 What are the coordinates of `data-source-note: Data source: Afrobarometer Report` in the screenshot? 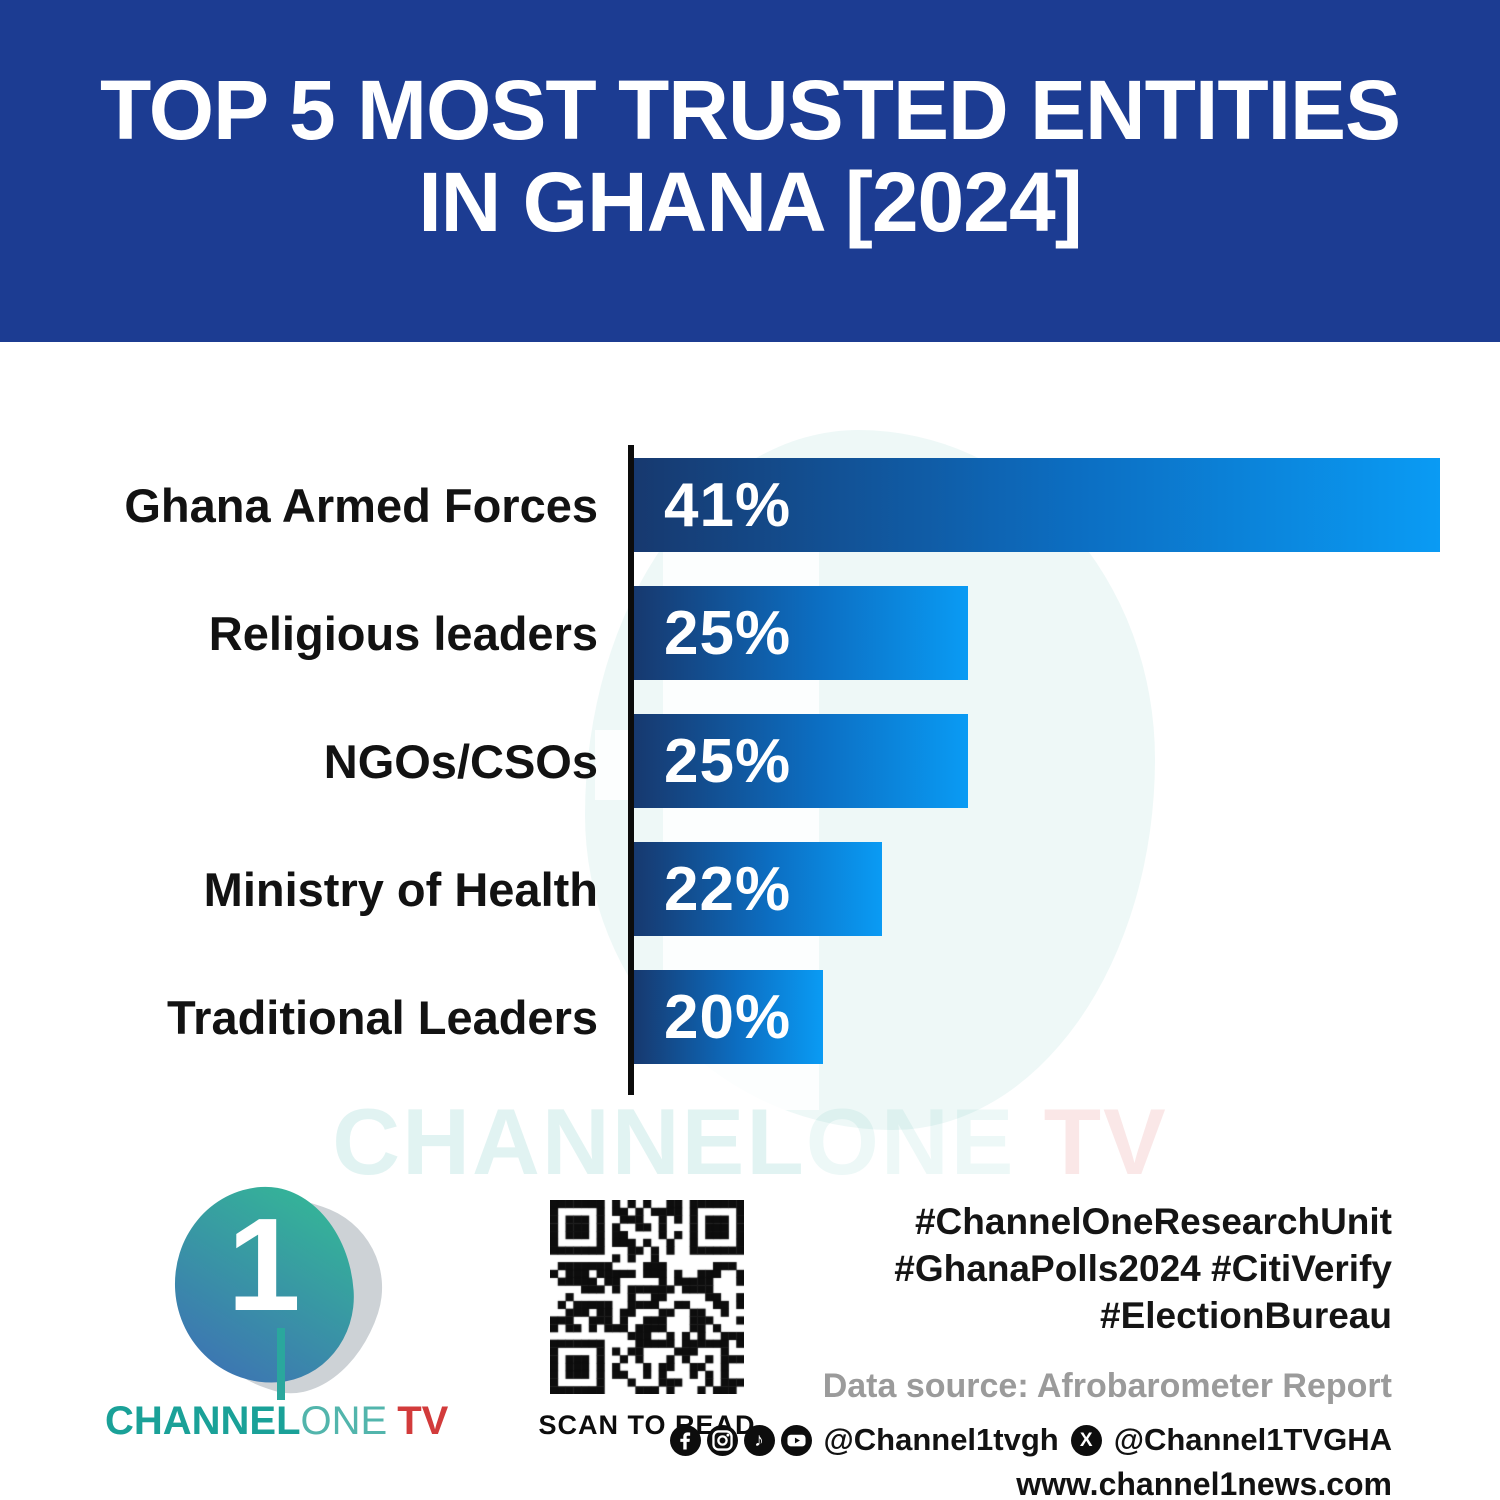 It's located at (1107, 1386).